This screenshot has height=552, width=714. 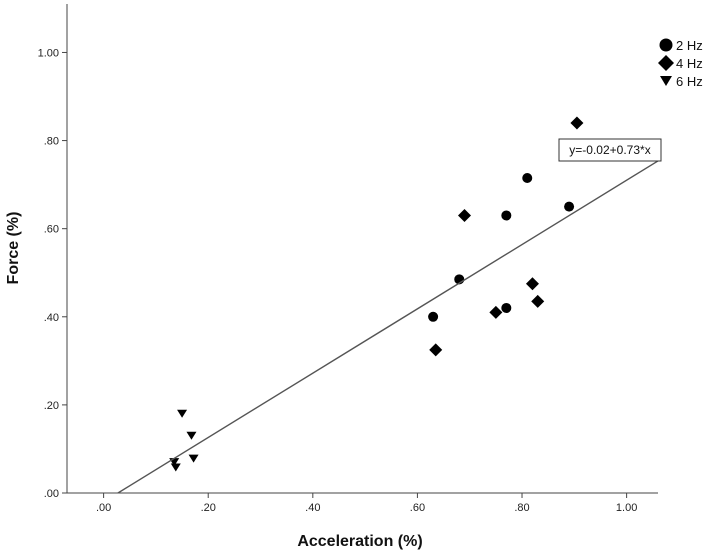 I want to click on legend-label-6-hz: 6 Hz, so click(x=689, y=81).